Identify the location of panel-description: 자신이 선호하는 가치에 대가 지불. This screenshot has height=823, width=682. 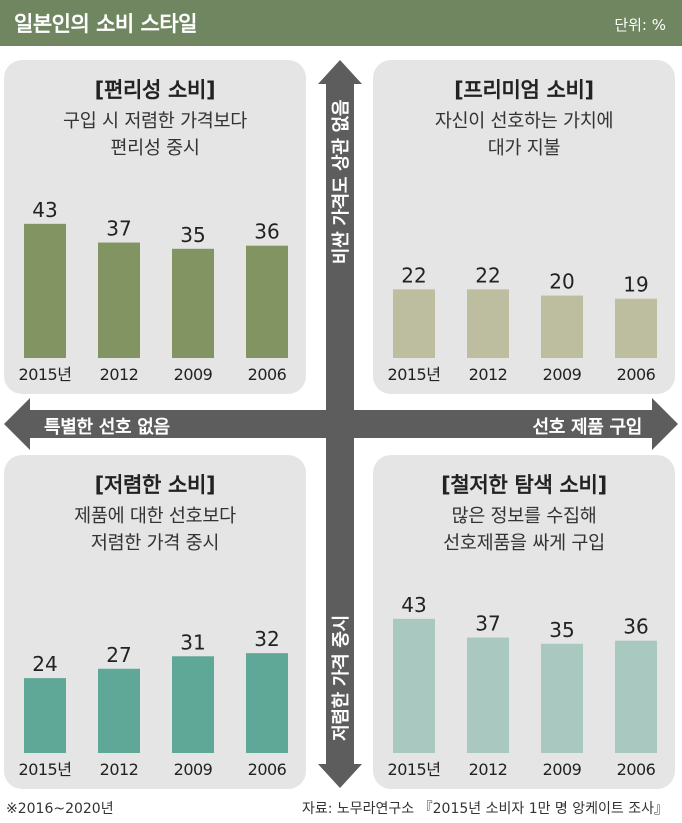
(524, 135).